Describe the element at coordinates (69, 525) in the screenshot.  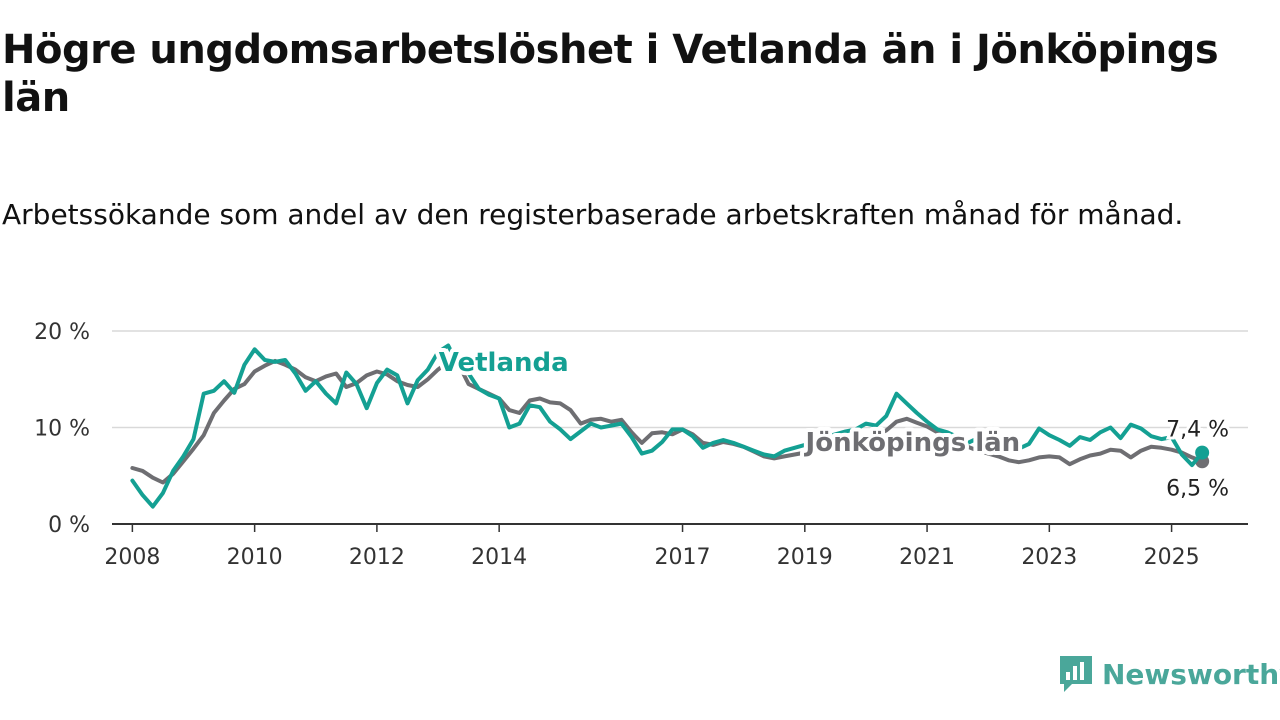
I see `y-tick-label: 0 %` at that location.